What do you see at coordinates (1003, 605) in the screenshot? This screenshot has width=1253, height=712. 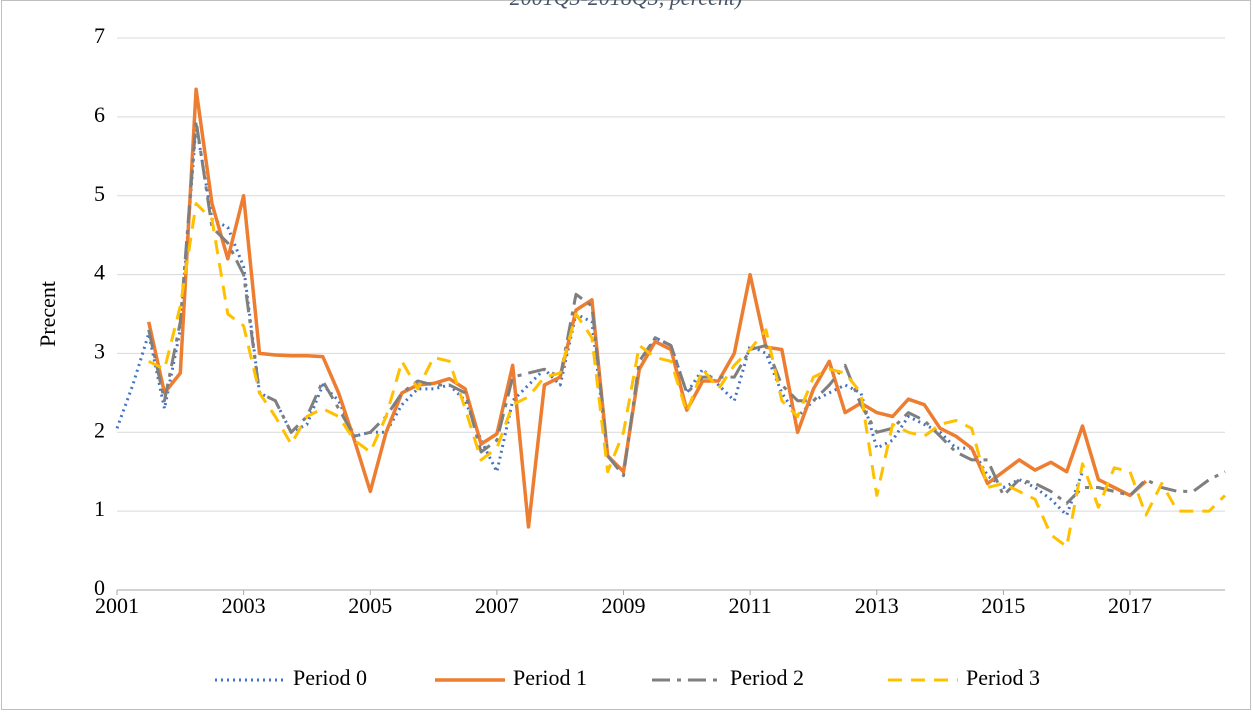 I see `x-tick-label: 2015` at bounding box center [1003, 605].